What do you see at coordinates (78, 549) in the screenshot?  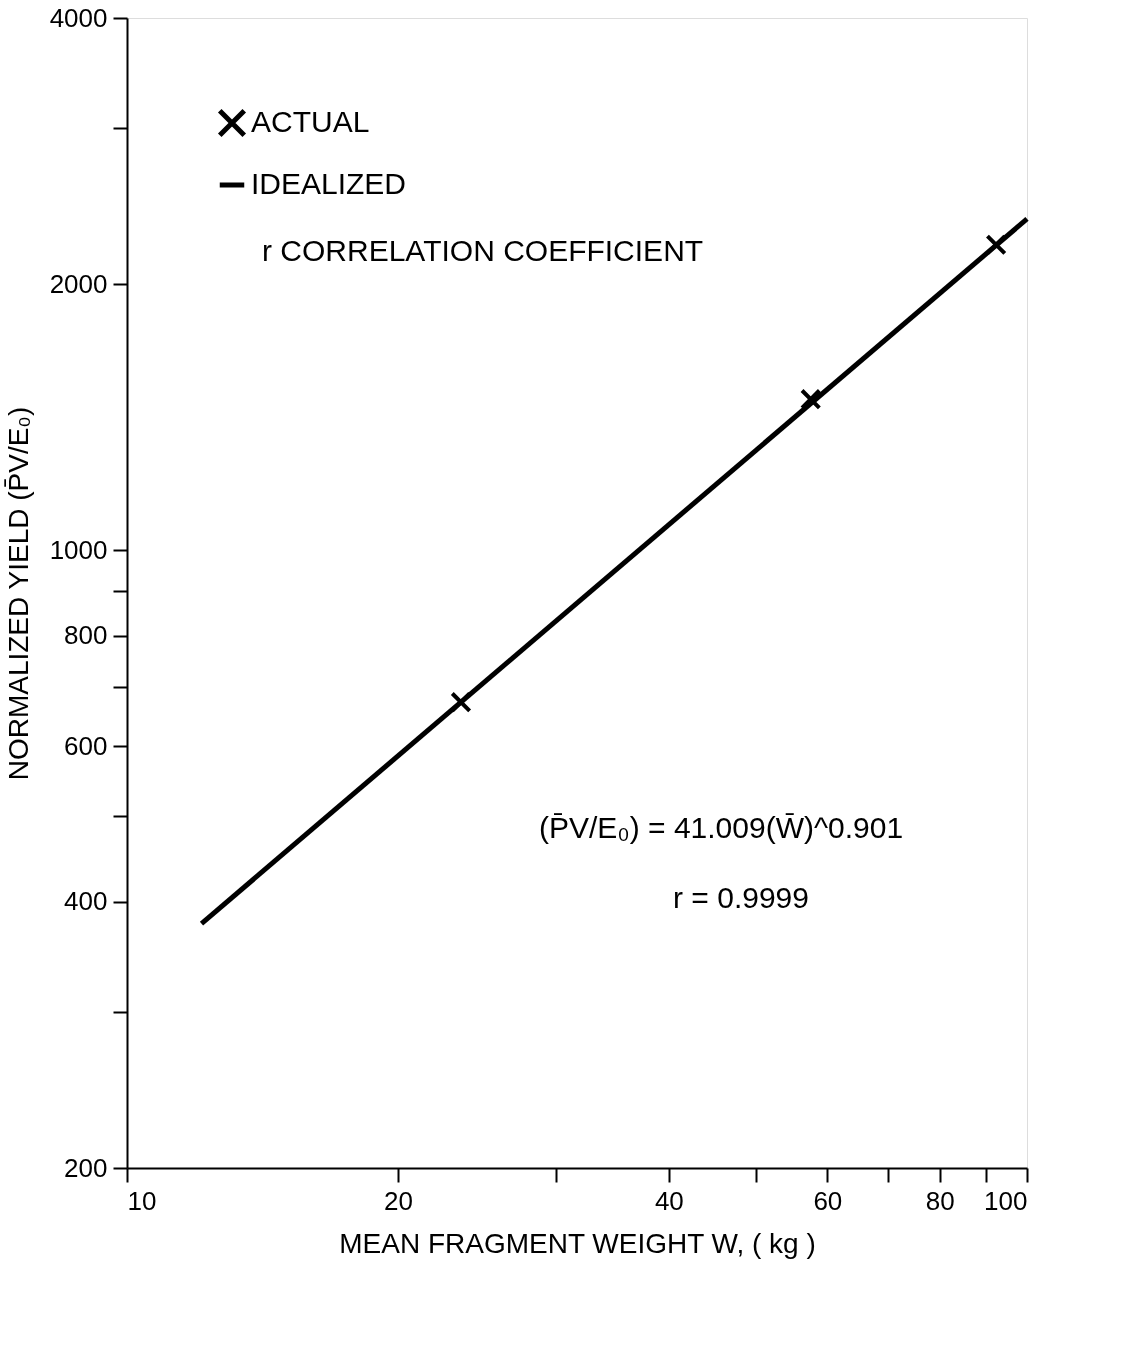 I see `y-tick-label: 1000` at bounding box center [78, 549].